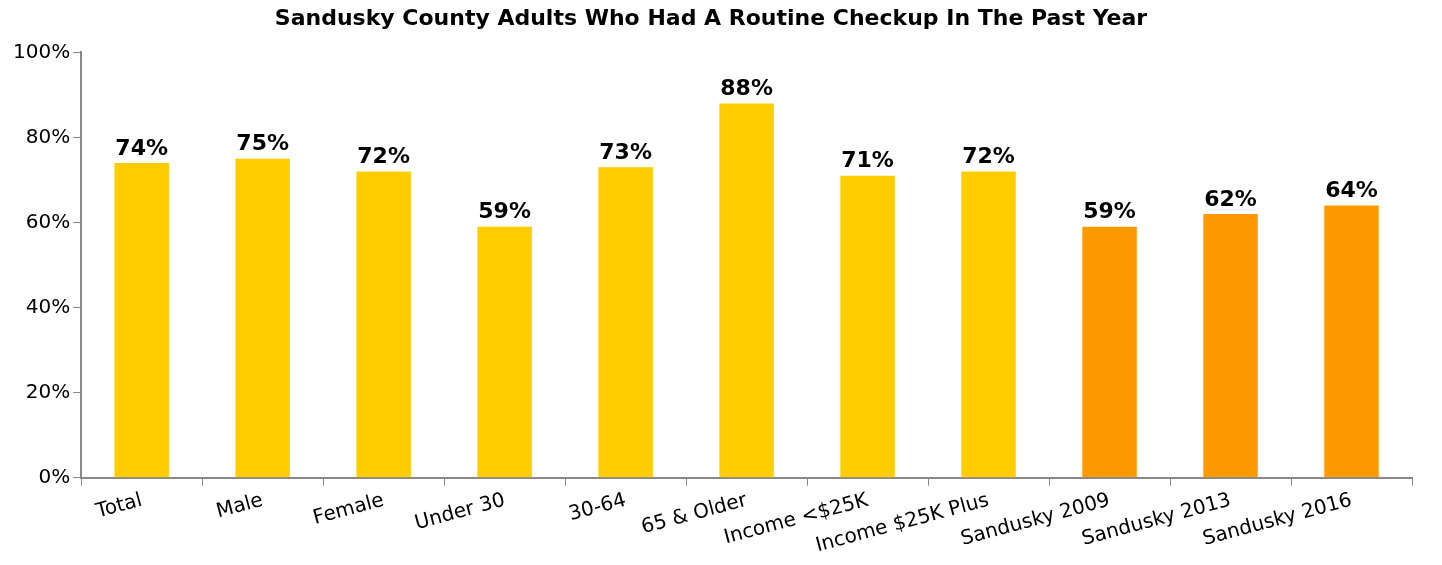 The image size is (1442, 565). What do you see at coordinates (711, 17) in the screenshot?
I see `chart-title: Sandusky County Adults Who Had A Routine Checkup In The Past Year` at bounding box center [711, 17].